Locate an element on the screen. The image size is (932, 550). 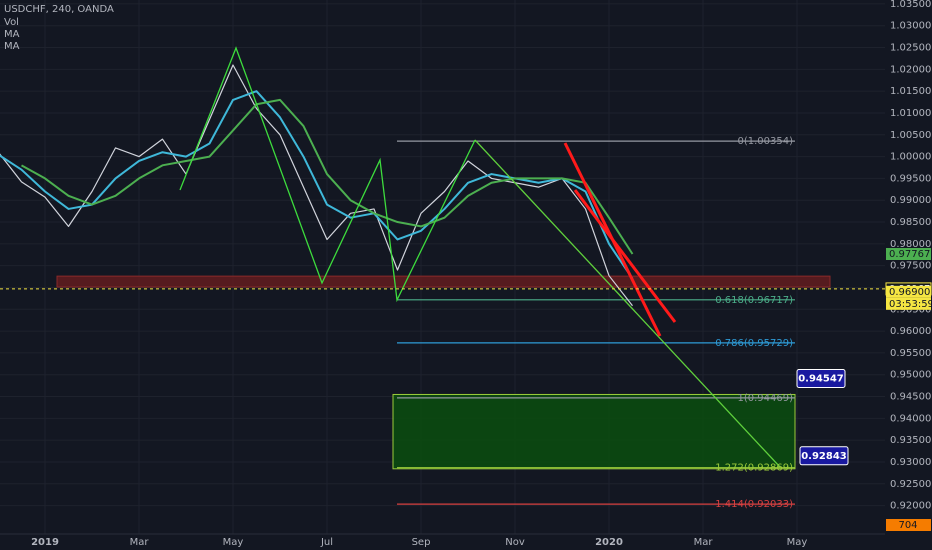
y-tick-label: 0.92000 is located at coordinates (910, 506).